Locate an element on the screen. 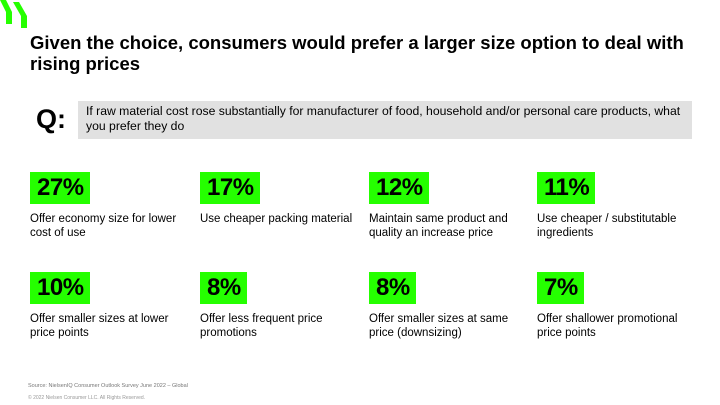  stat-label: Use cheaper packing material is located at coordinates (276, 219).